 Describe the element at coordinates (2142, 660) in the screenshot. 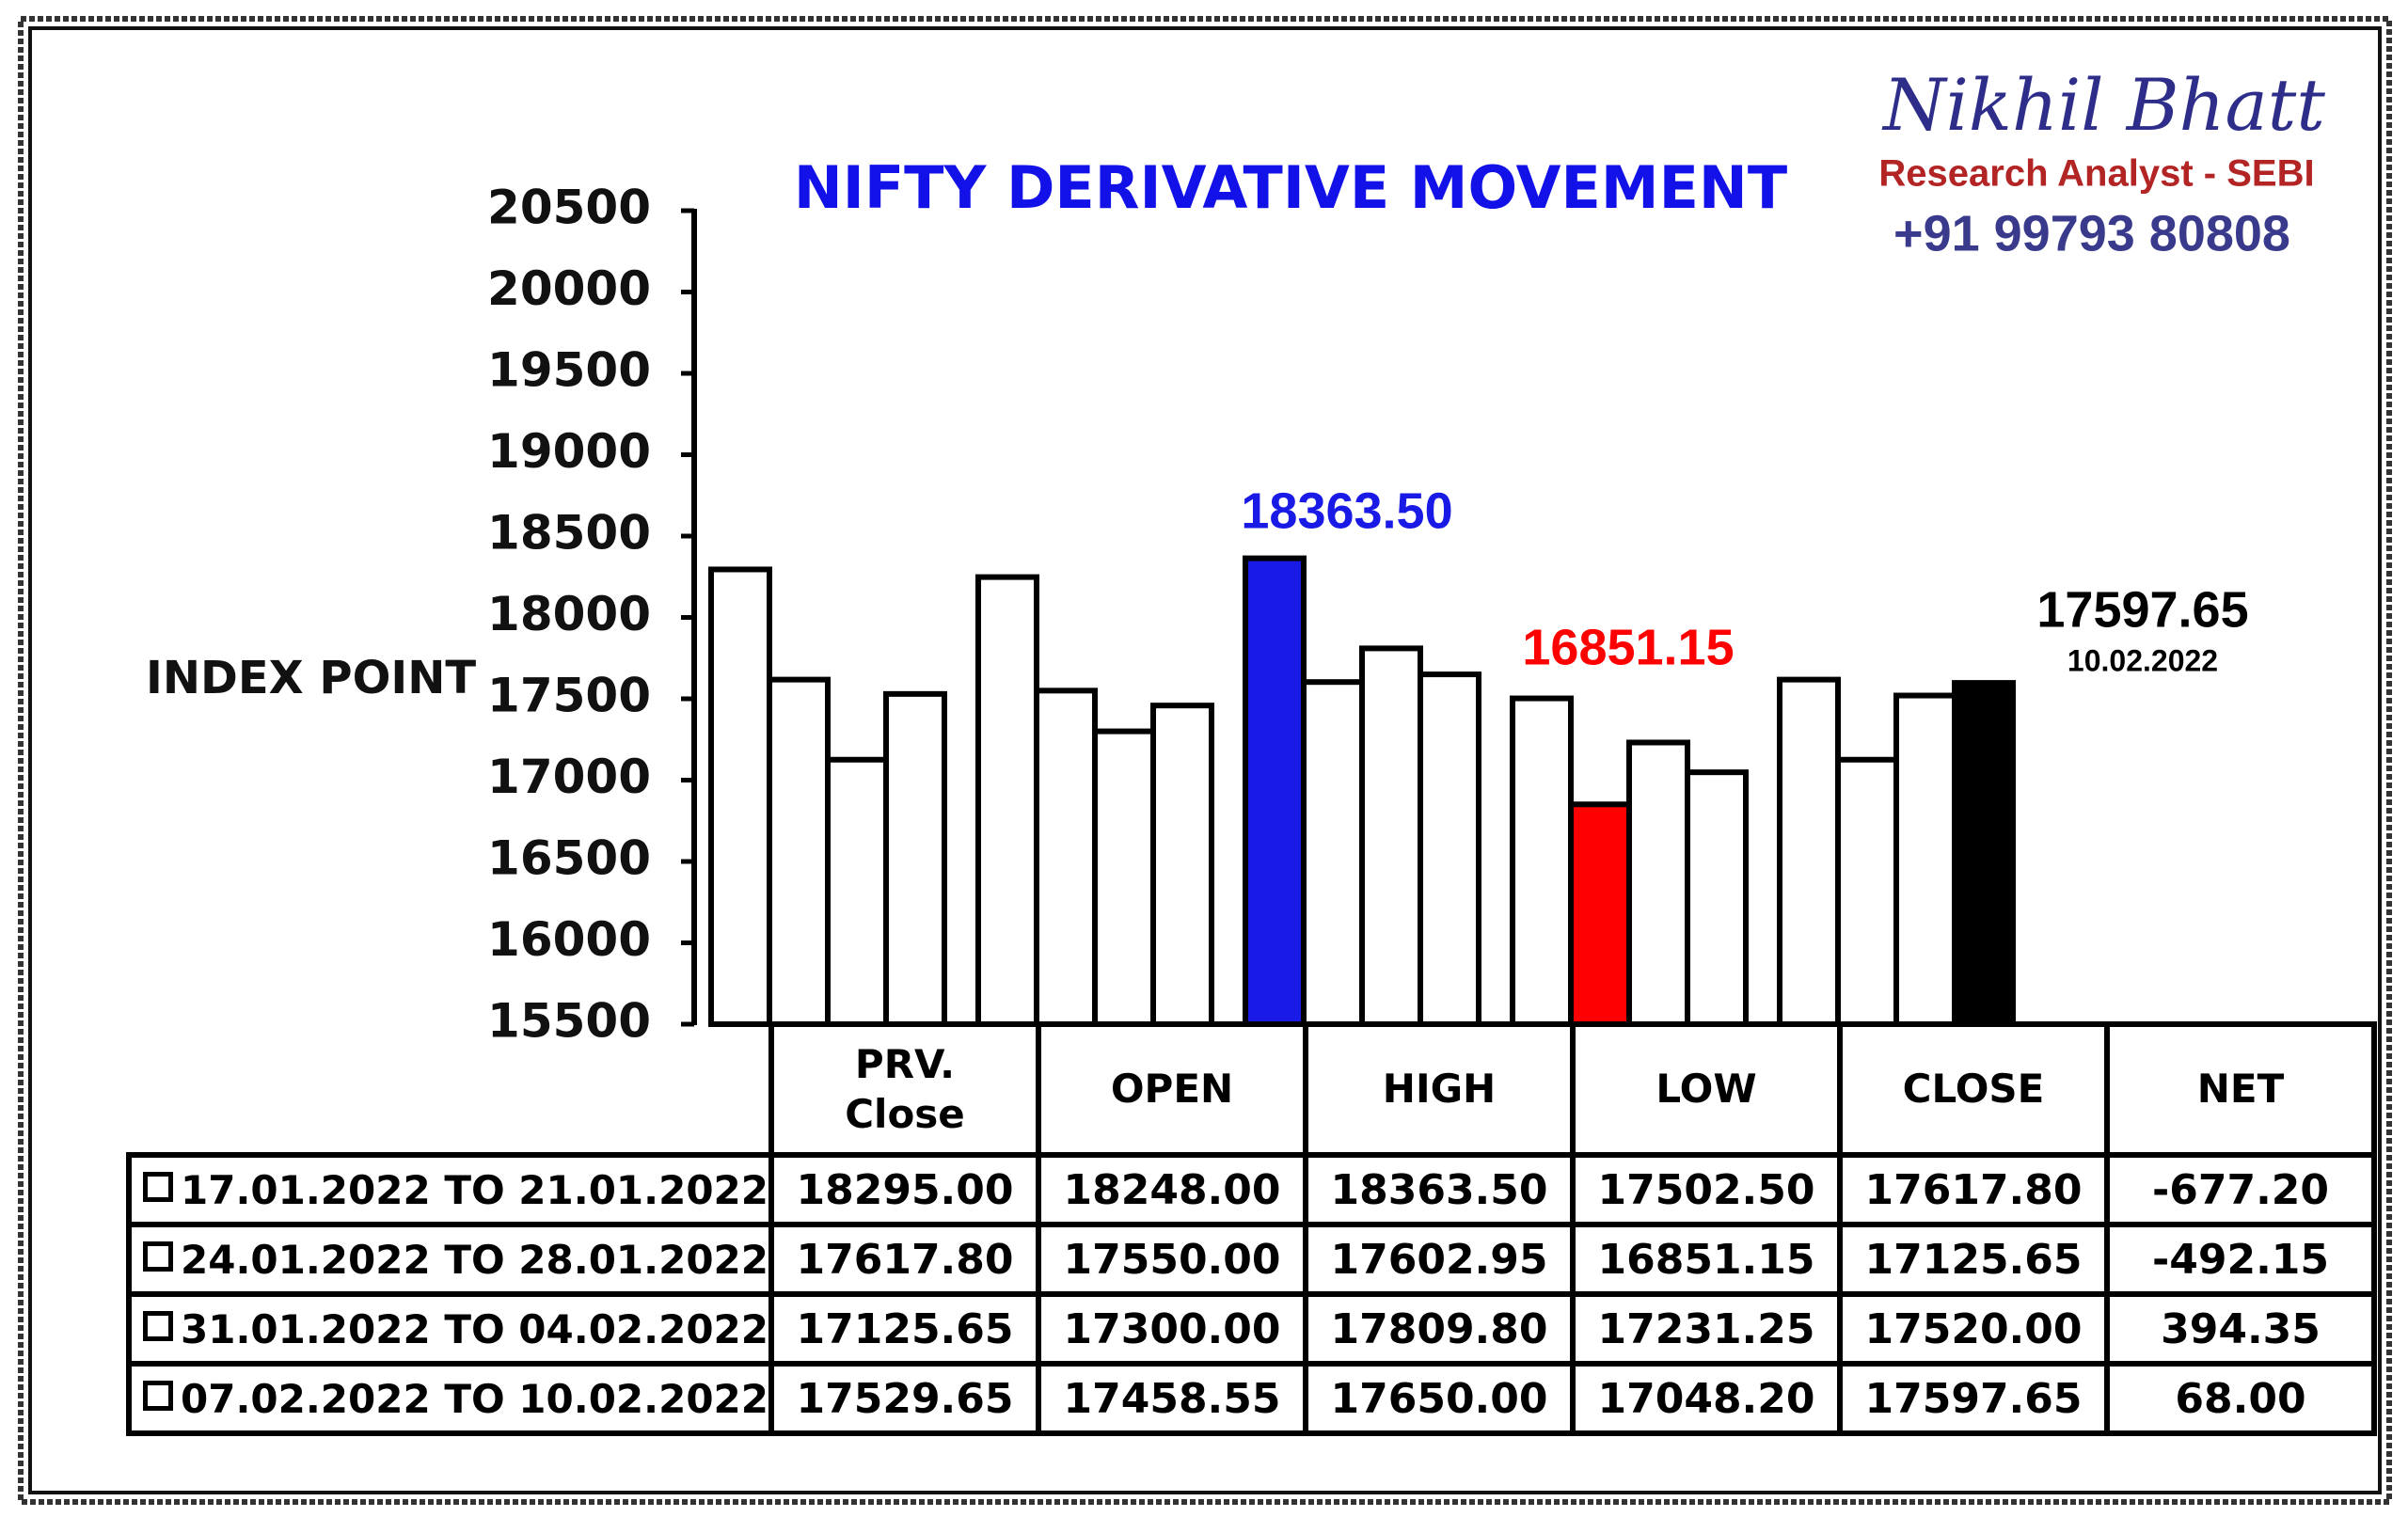

I see `highlight-note: 10.02.2022` at that location.